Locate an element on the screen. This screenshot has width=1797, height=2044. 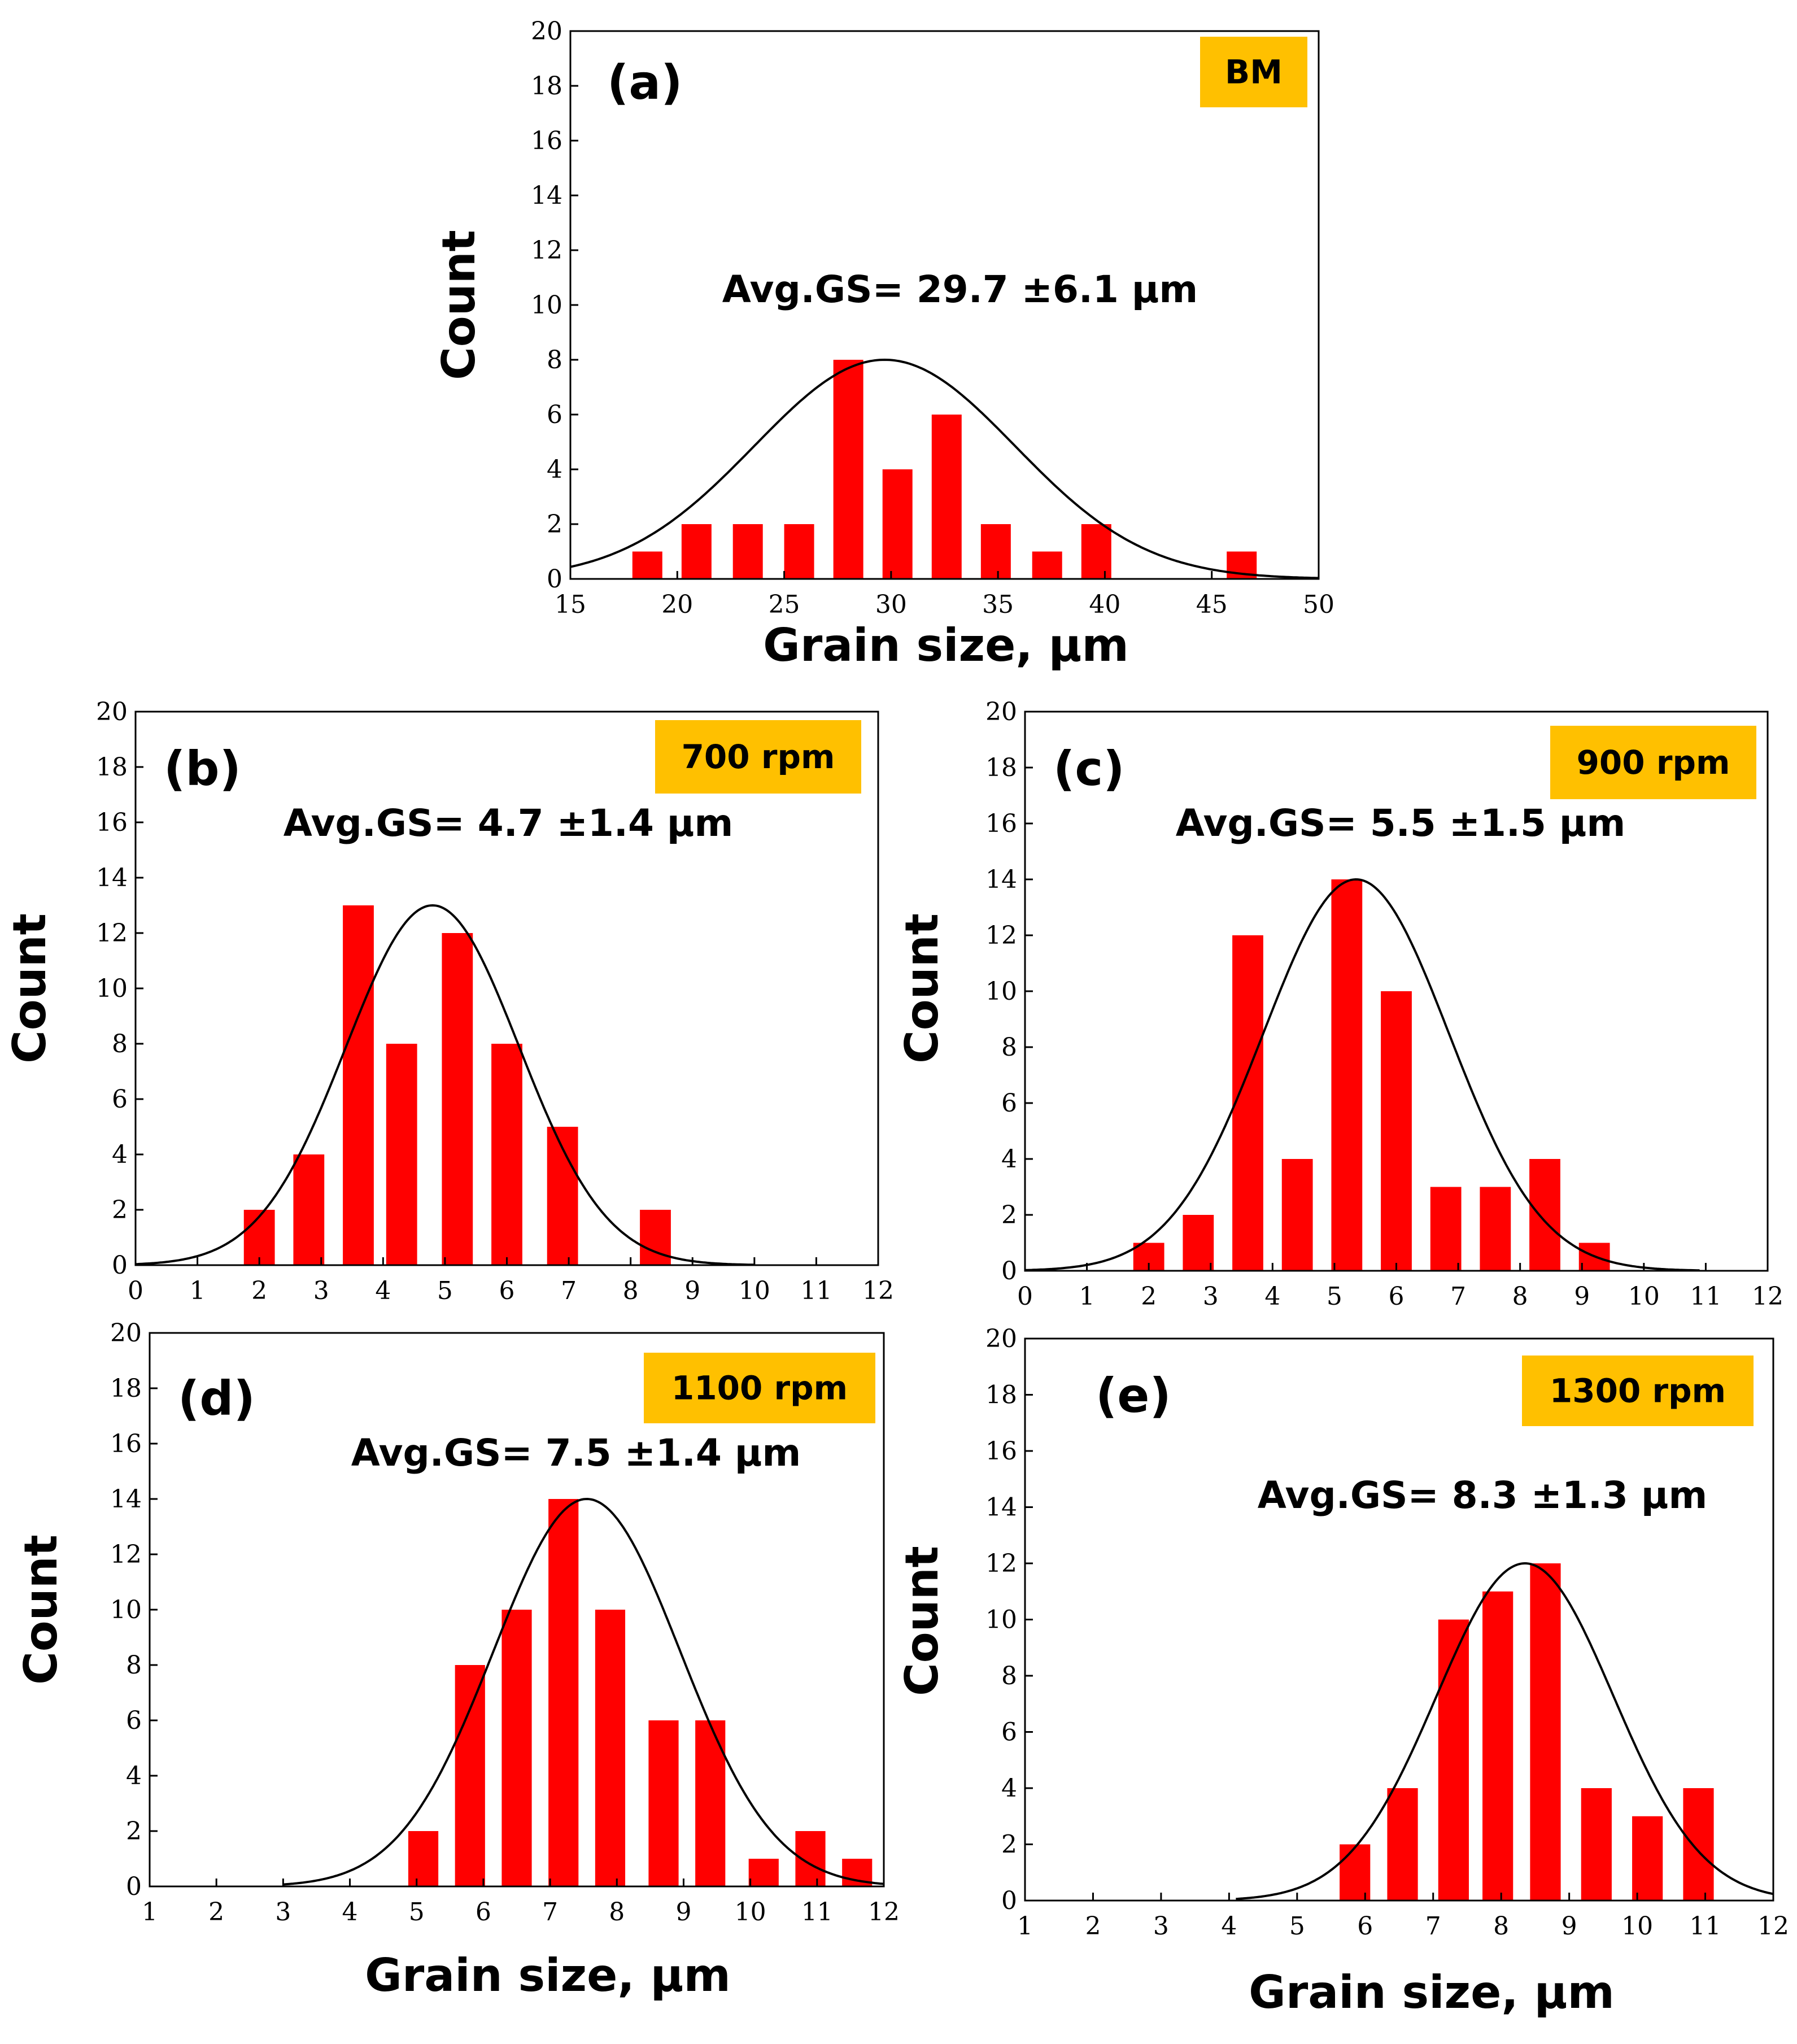
y-tick-label: 2 is located at coordinates (1009, 1845).